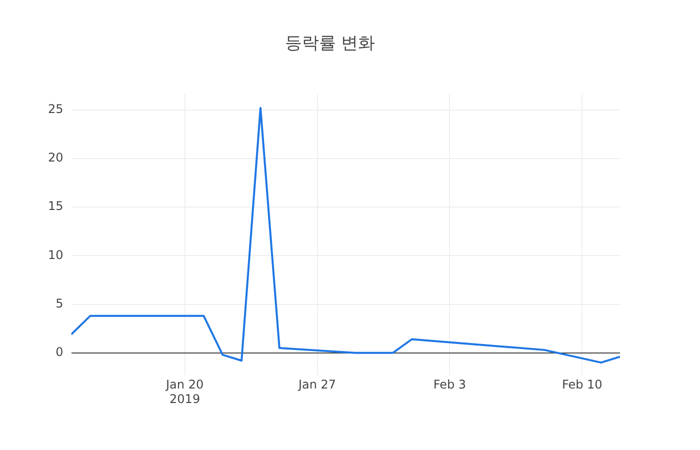  Describe the element at coordinates (316, 385) in the screenshot. I see `x-tick-label: Jan 27` at that location.